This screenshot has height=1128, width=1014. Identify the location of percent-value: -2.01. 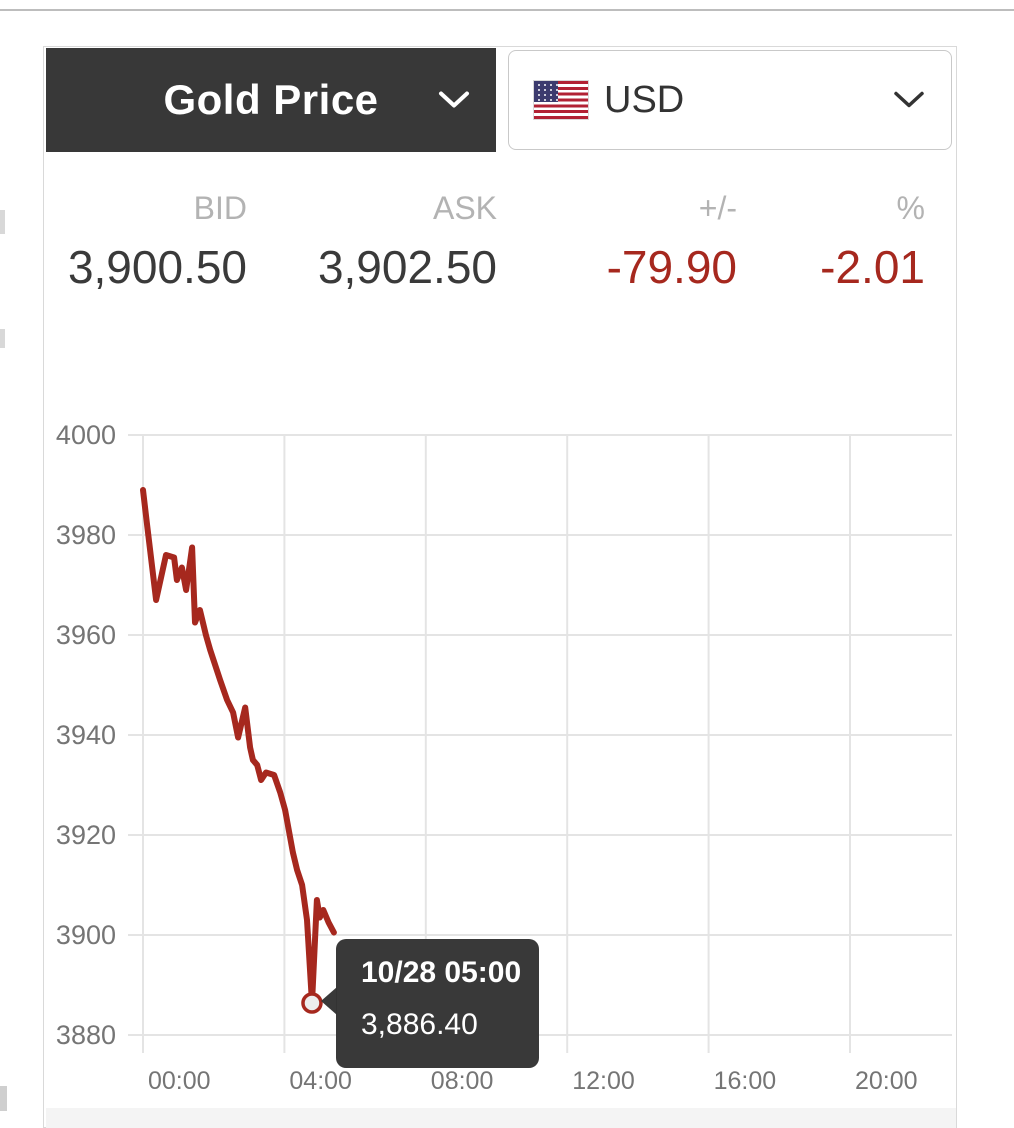
(872, 267).